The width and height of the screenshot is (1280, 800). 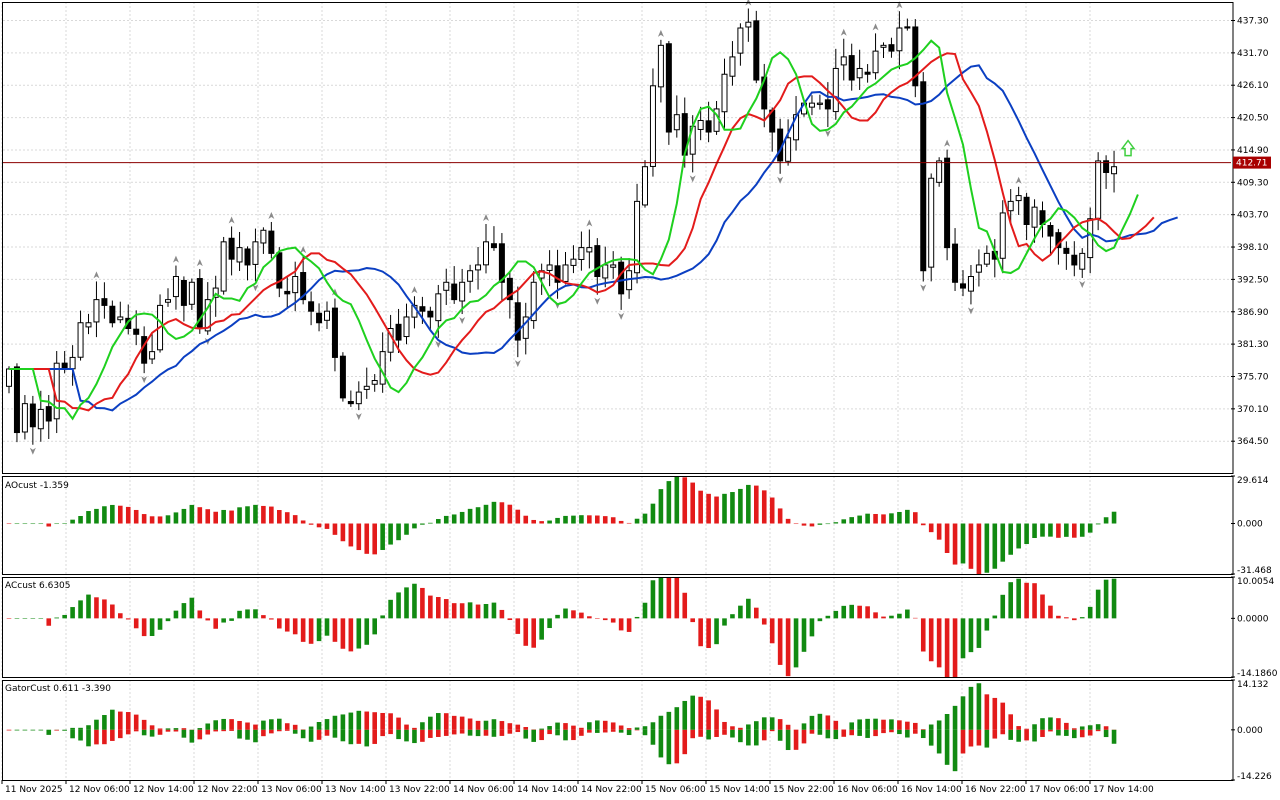 I want to click on ao-indicator-pane, so click(x=561, y=525).